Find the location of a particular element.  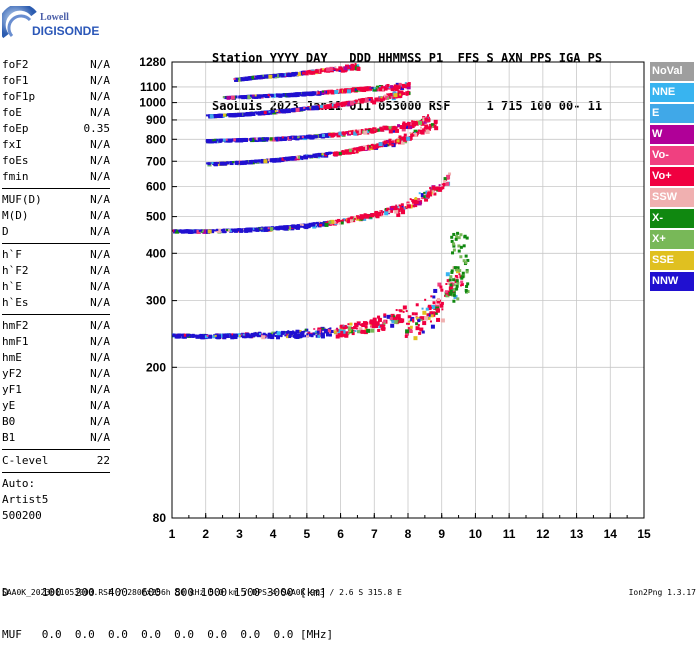

x-tick-label: 14 is located at coordinates (611, 534).